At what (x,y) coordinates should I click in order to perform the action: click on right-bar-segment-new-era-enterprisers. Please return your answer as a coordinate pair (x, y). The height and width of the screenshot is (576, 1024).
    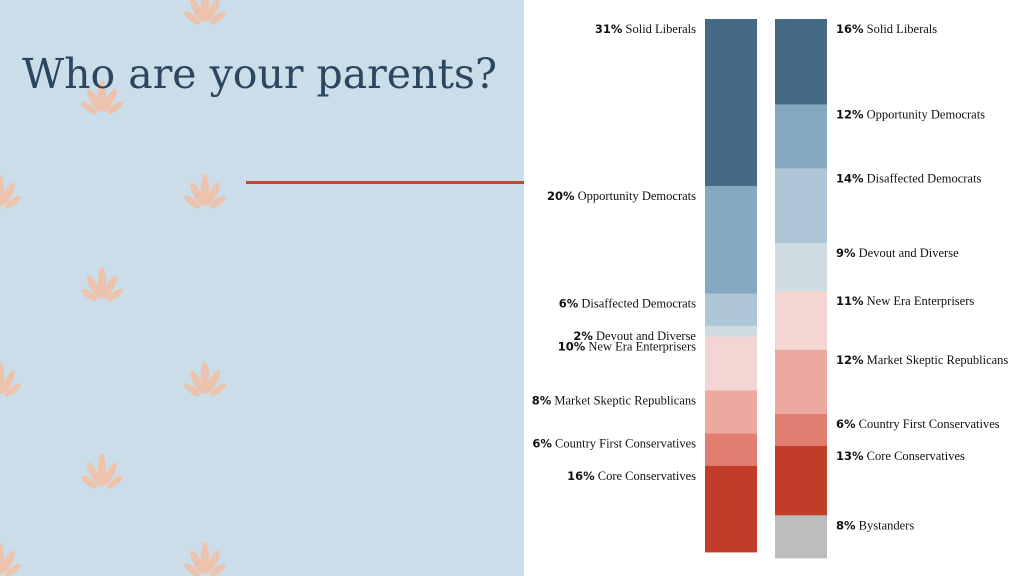
    Looking at the image, I should click on (801, 321).